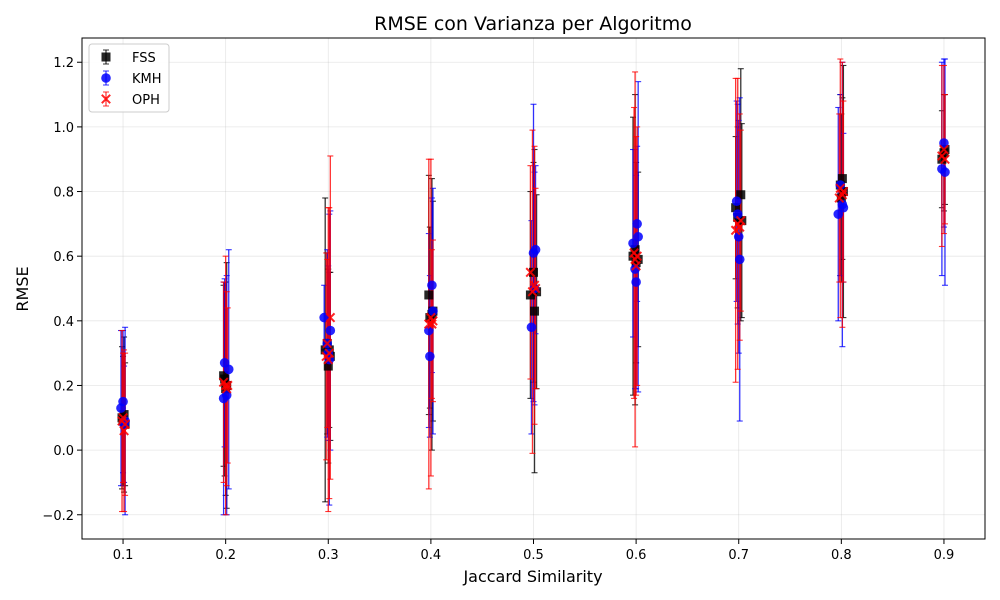 This screenshot has width=1000, height=600. Describe the element at coordinates (123, 555) in the screenshot. I see `x-tick-label: 0.1` at that location.